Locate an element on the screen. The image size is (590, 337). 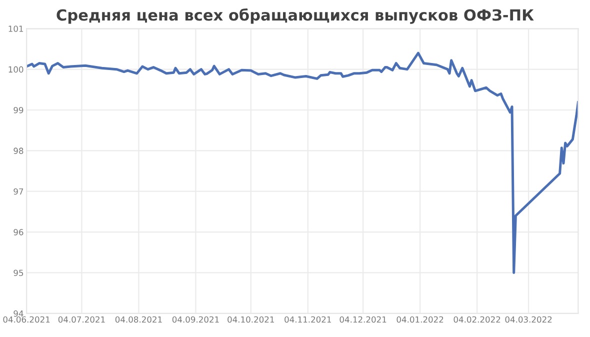
y-tick-label: 100 is located at coordinates (16, 69).